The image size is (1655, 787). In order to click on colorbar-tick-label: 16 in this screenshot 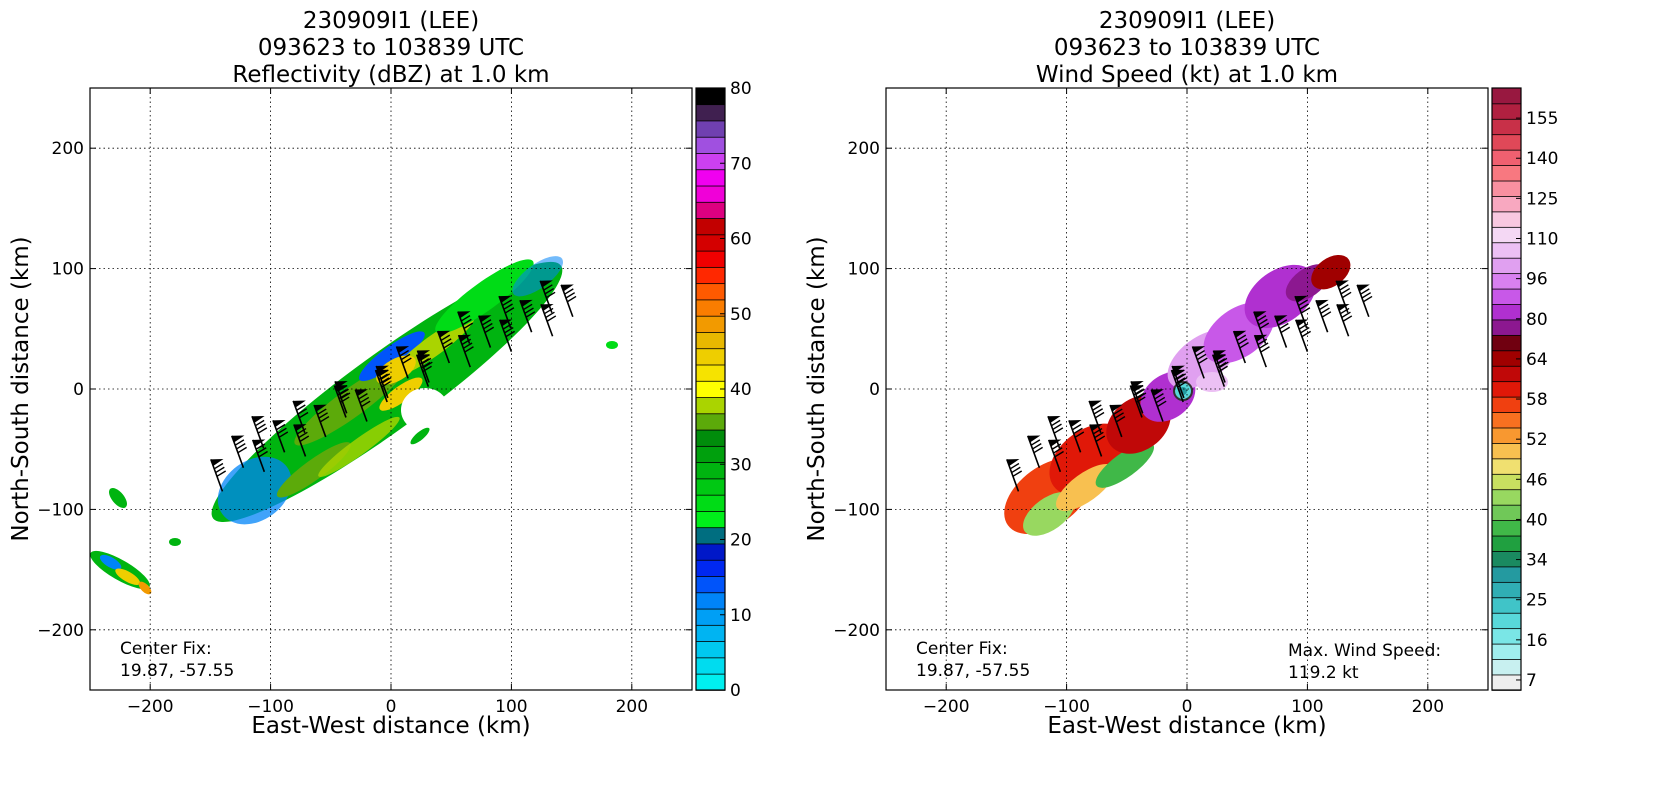, I will do `click(1537, 641)`.